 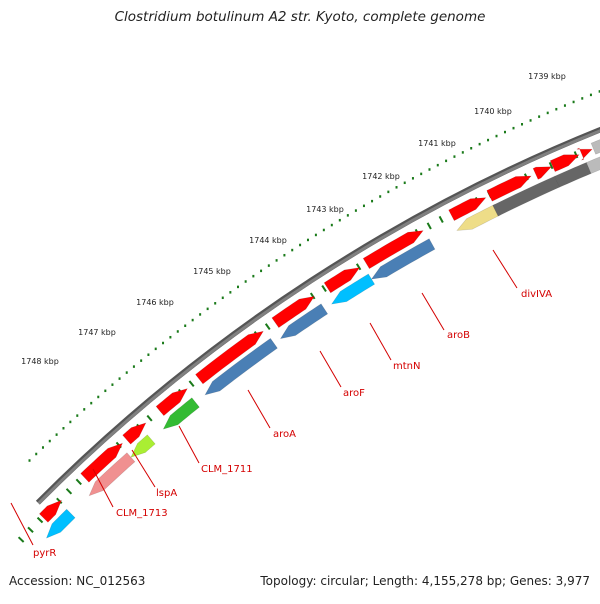 What do you see at coordinates (547, 76) in the screenshot?
I see `scale-label: 1739 kbp` at bounding box center [547, 76].